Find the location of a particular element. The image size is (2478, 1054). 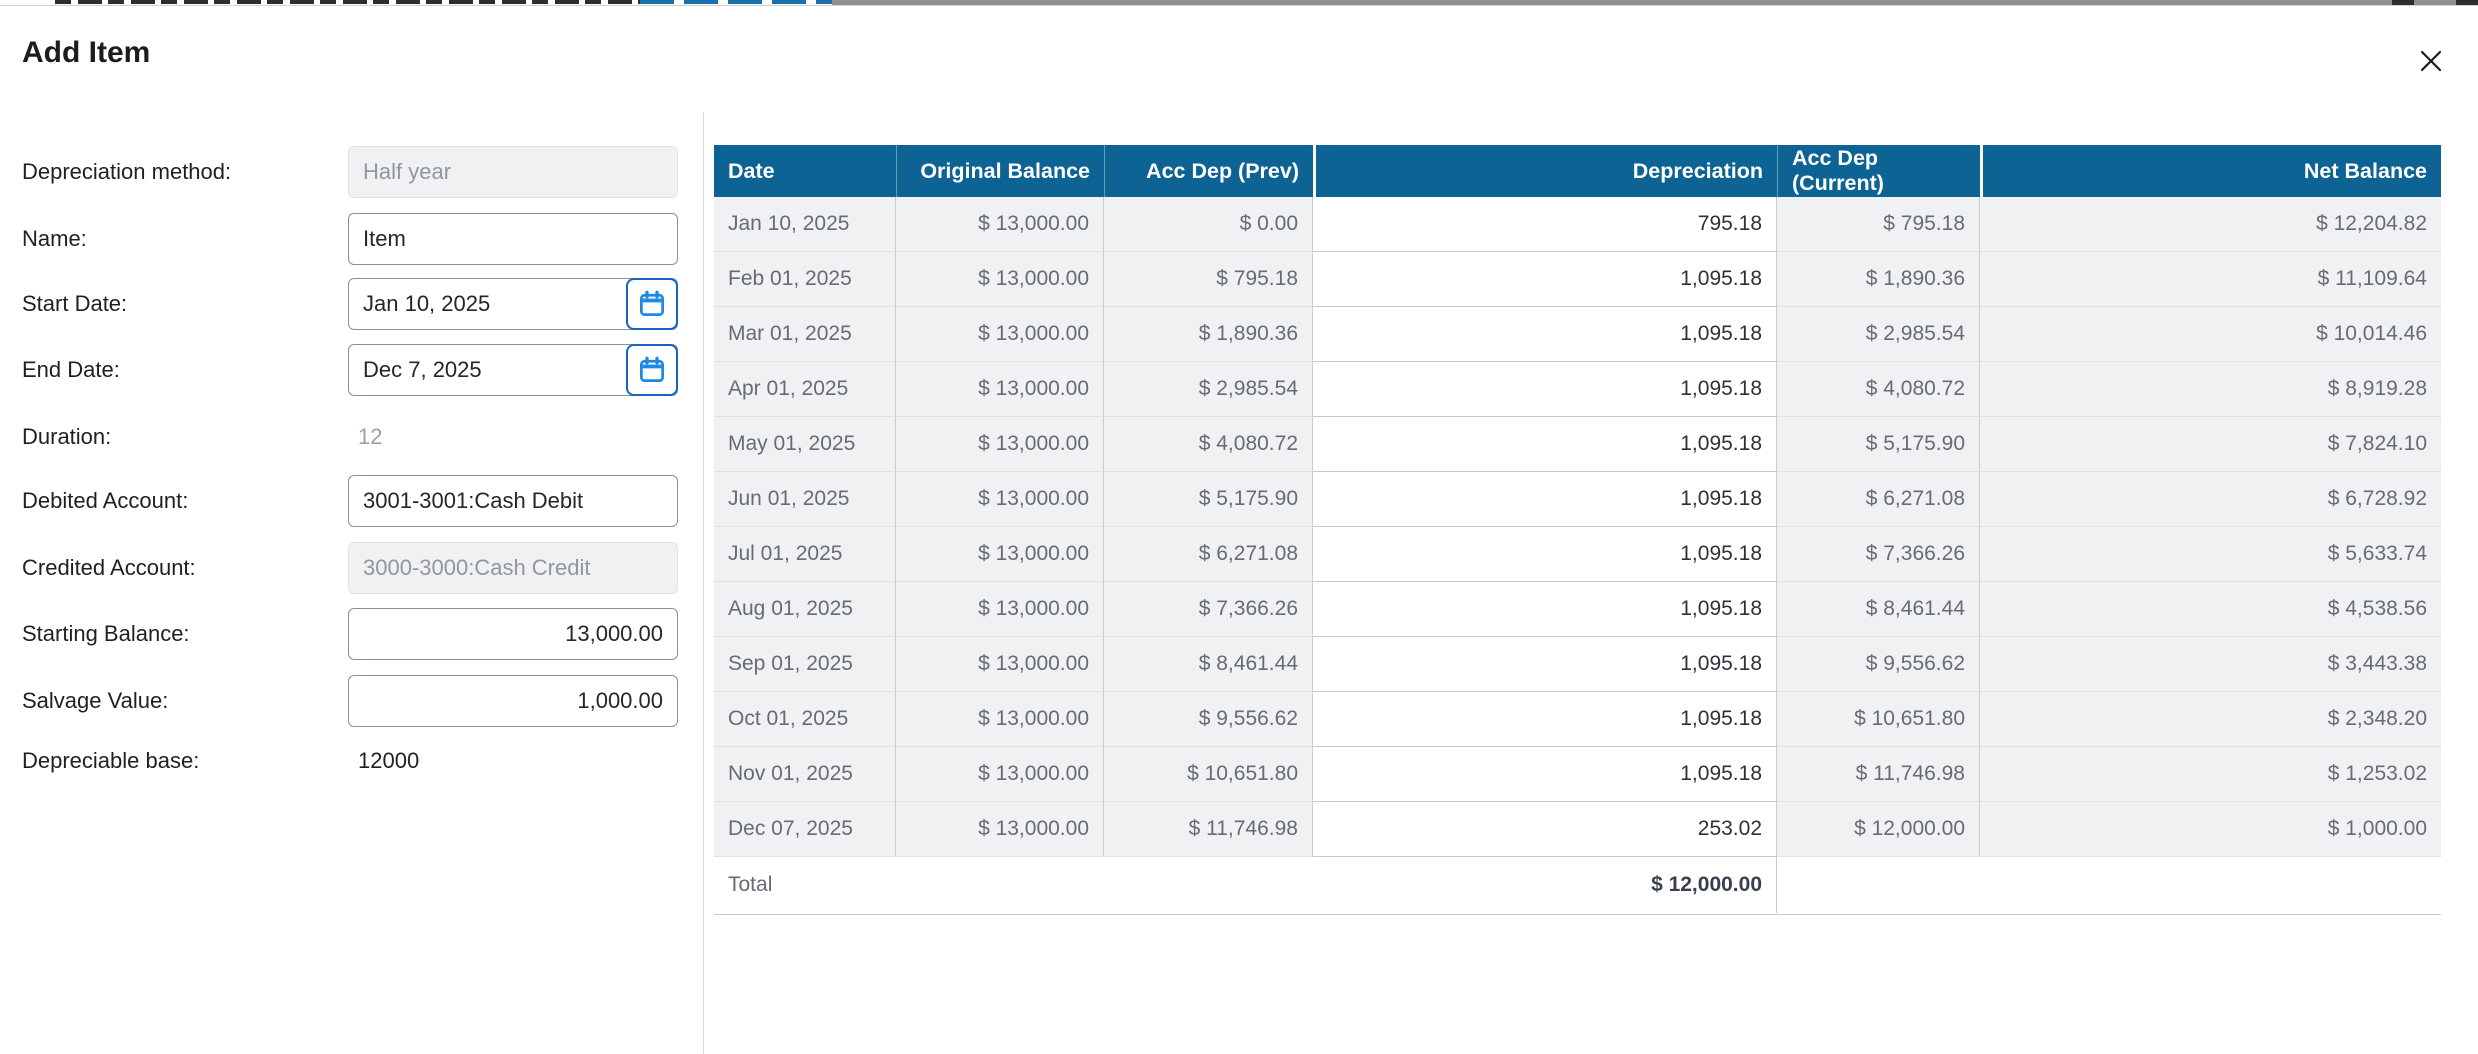

table-cell: Sep 01, 2025 is located at coordinates (805, 664).